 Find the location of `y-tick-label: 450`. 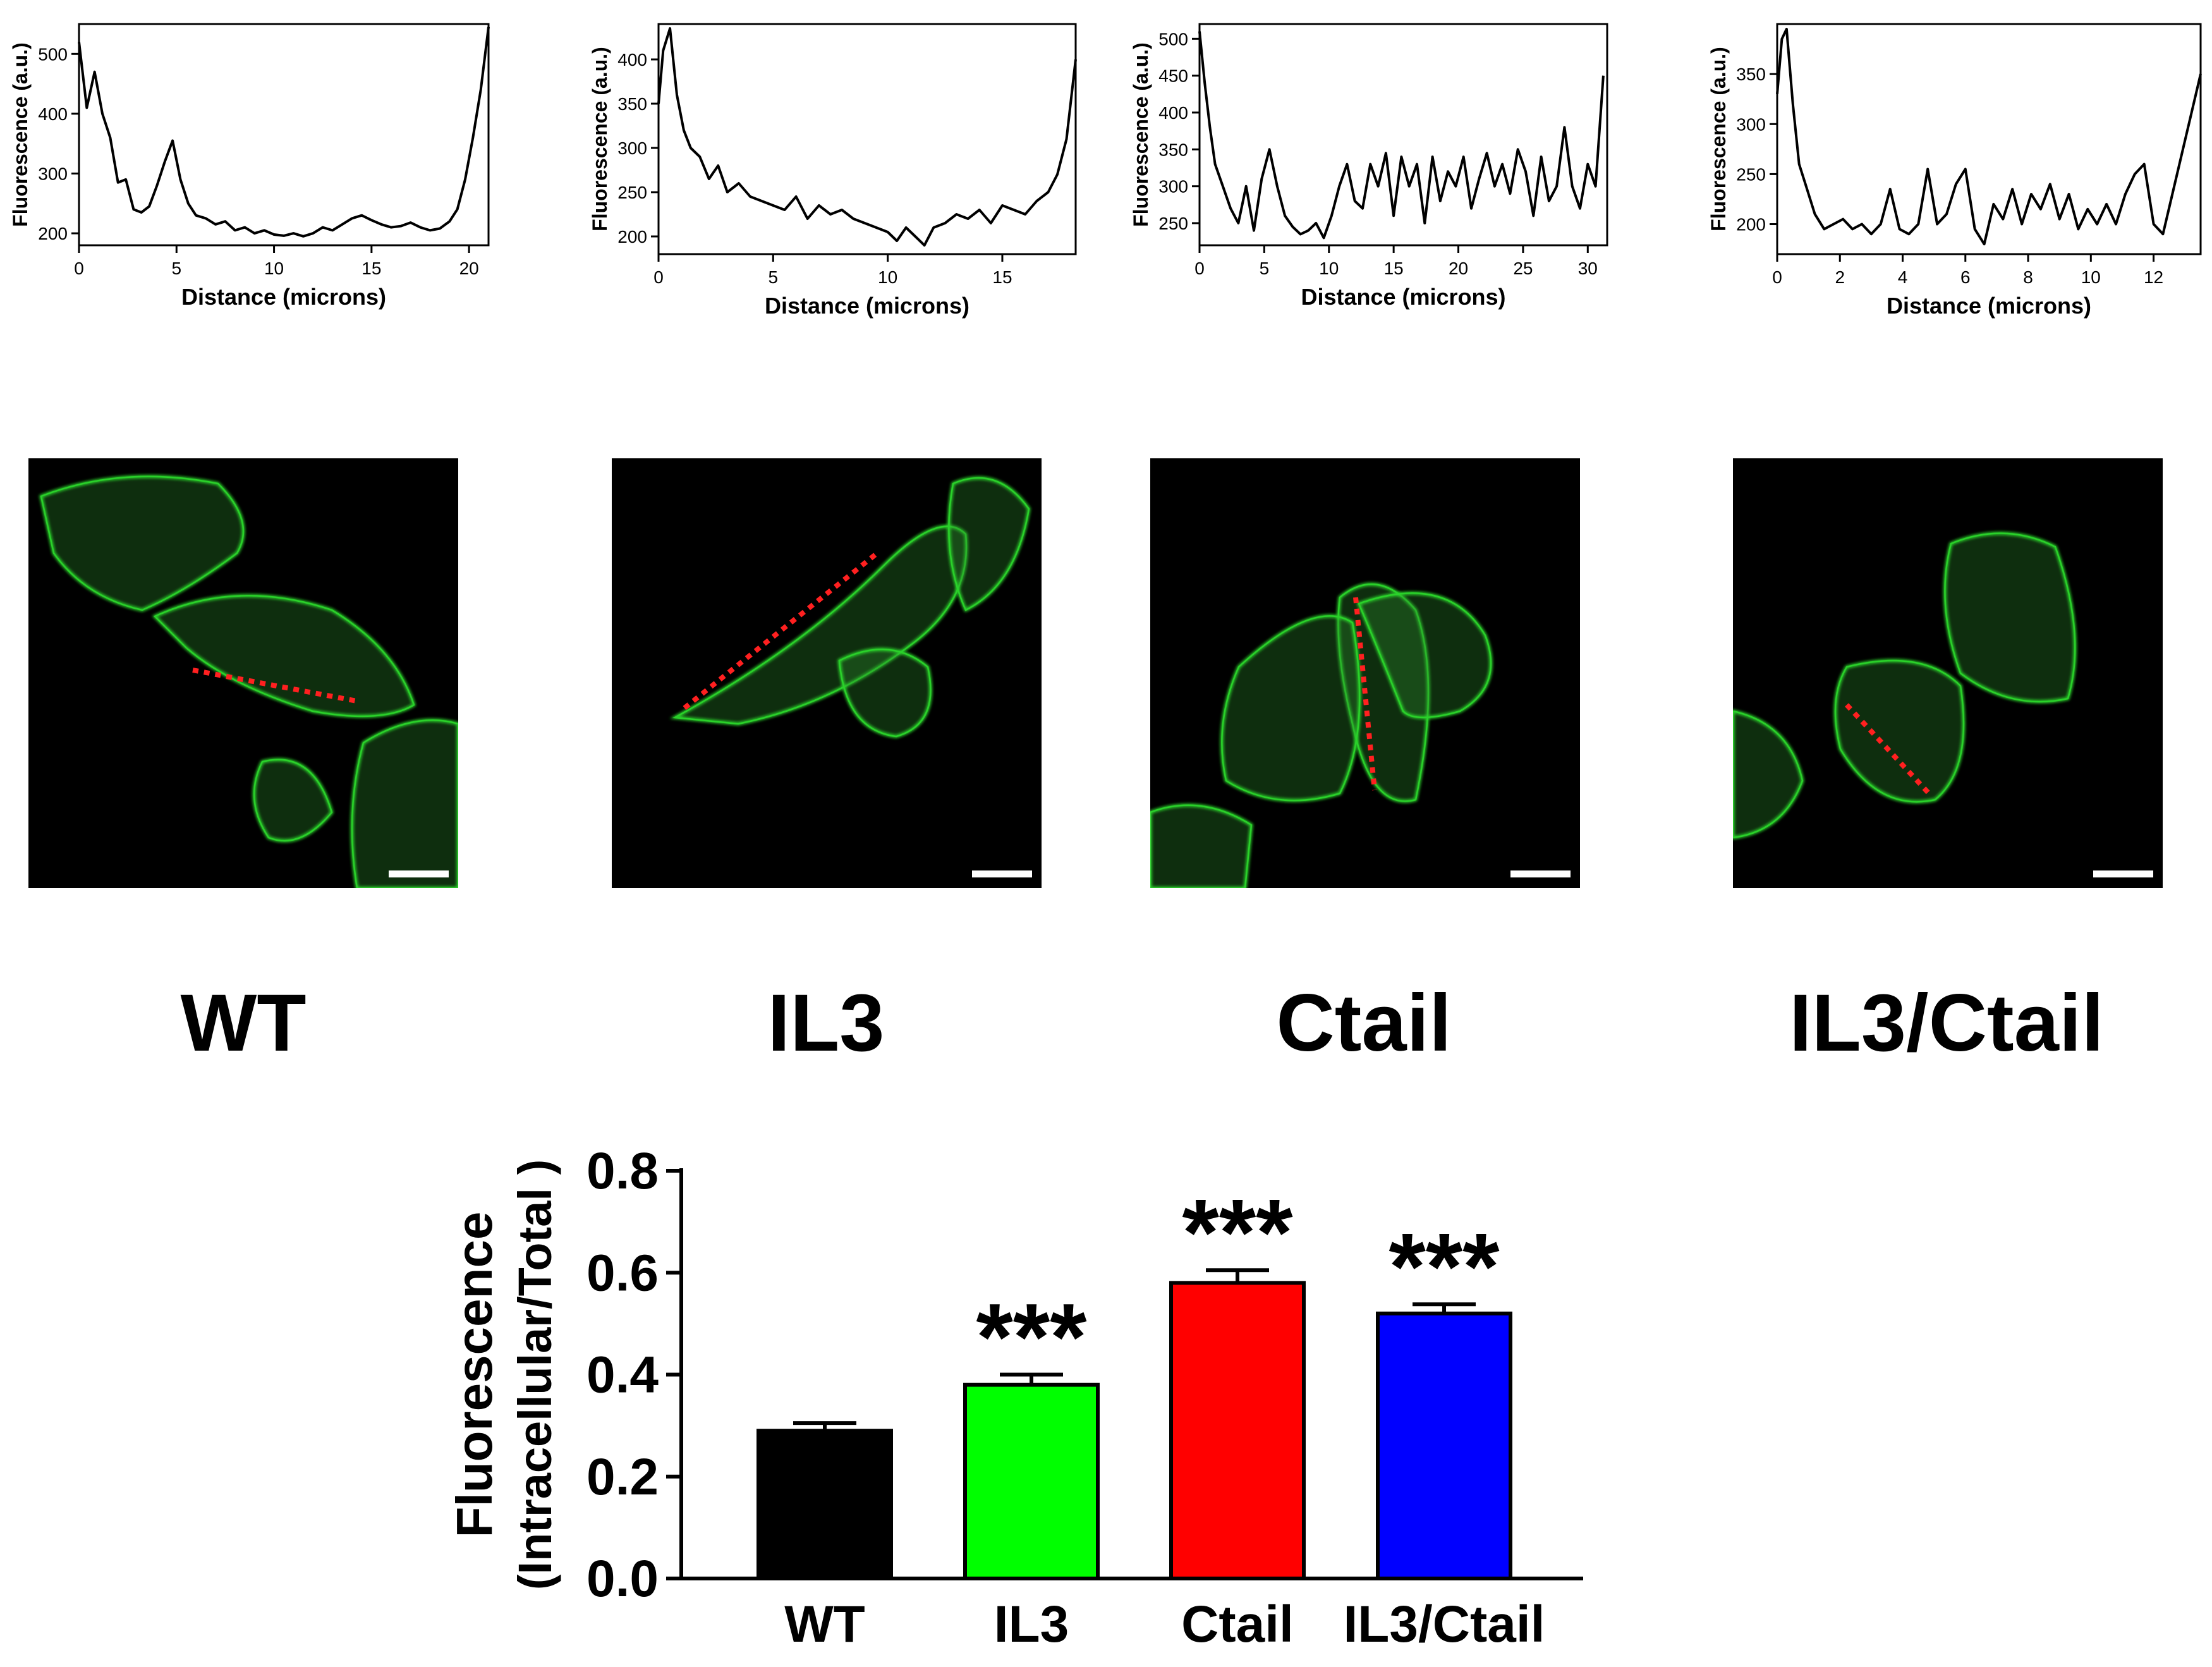

y-tick-label: 450 is located at coordinates (1173, 76).